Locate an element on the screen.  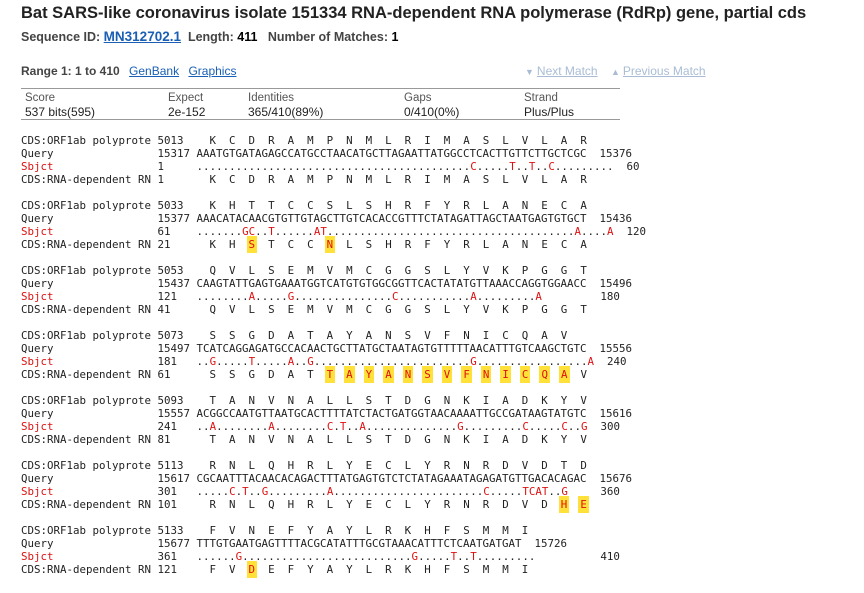
sequence-id-link: MN312702.1 is located at coordinates (142, 36).